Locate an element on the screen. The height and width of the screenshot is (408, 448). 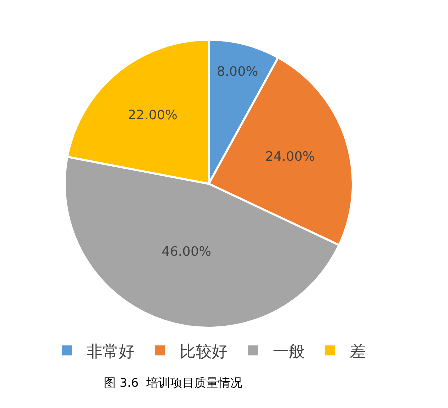
data-label: 22.00% is located at coordinates (153, 116).